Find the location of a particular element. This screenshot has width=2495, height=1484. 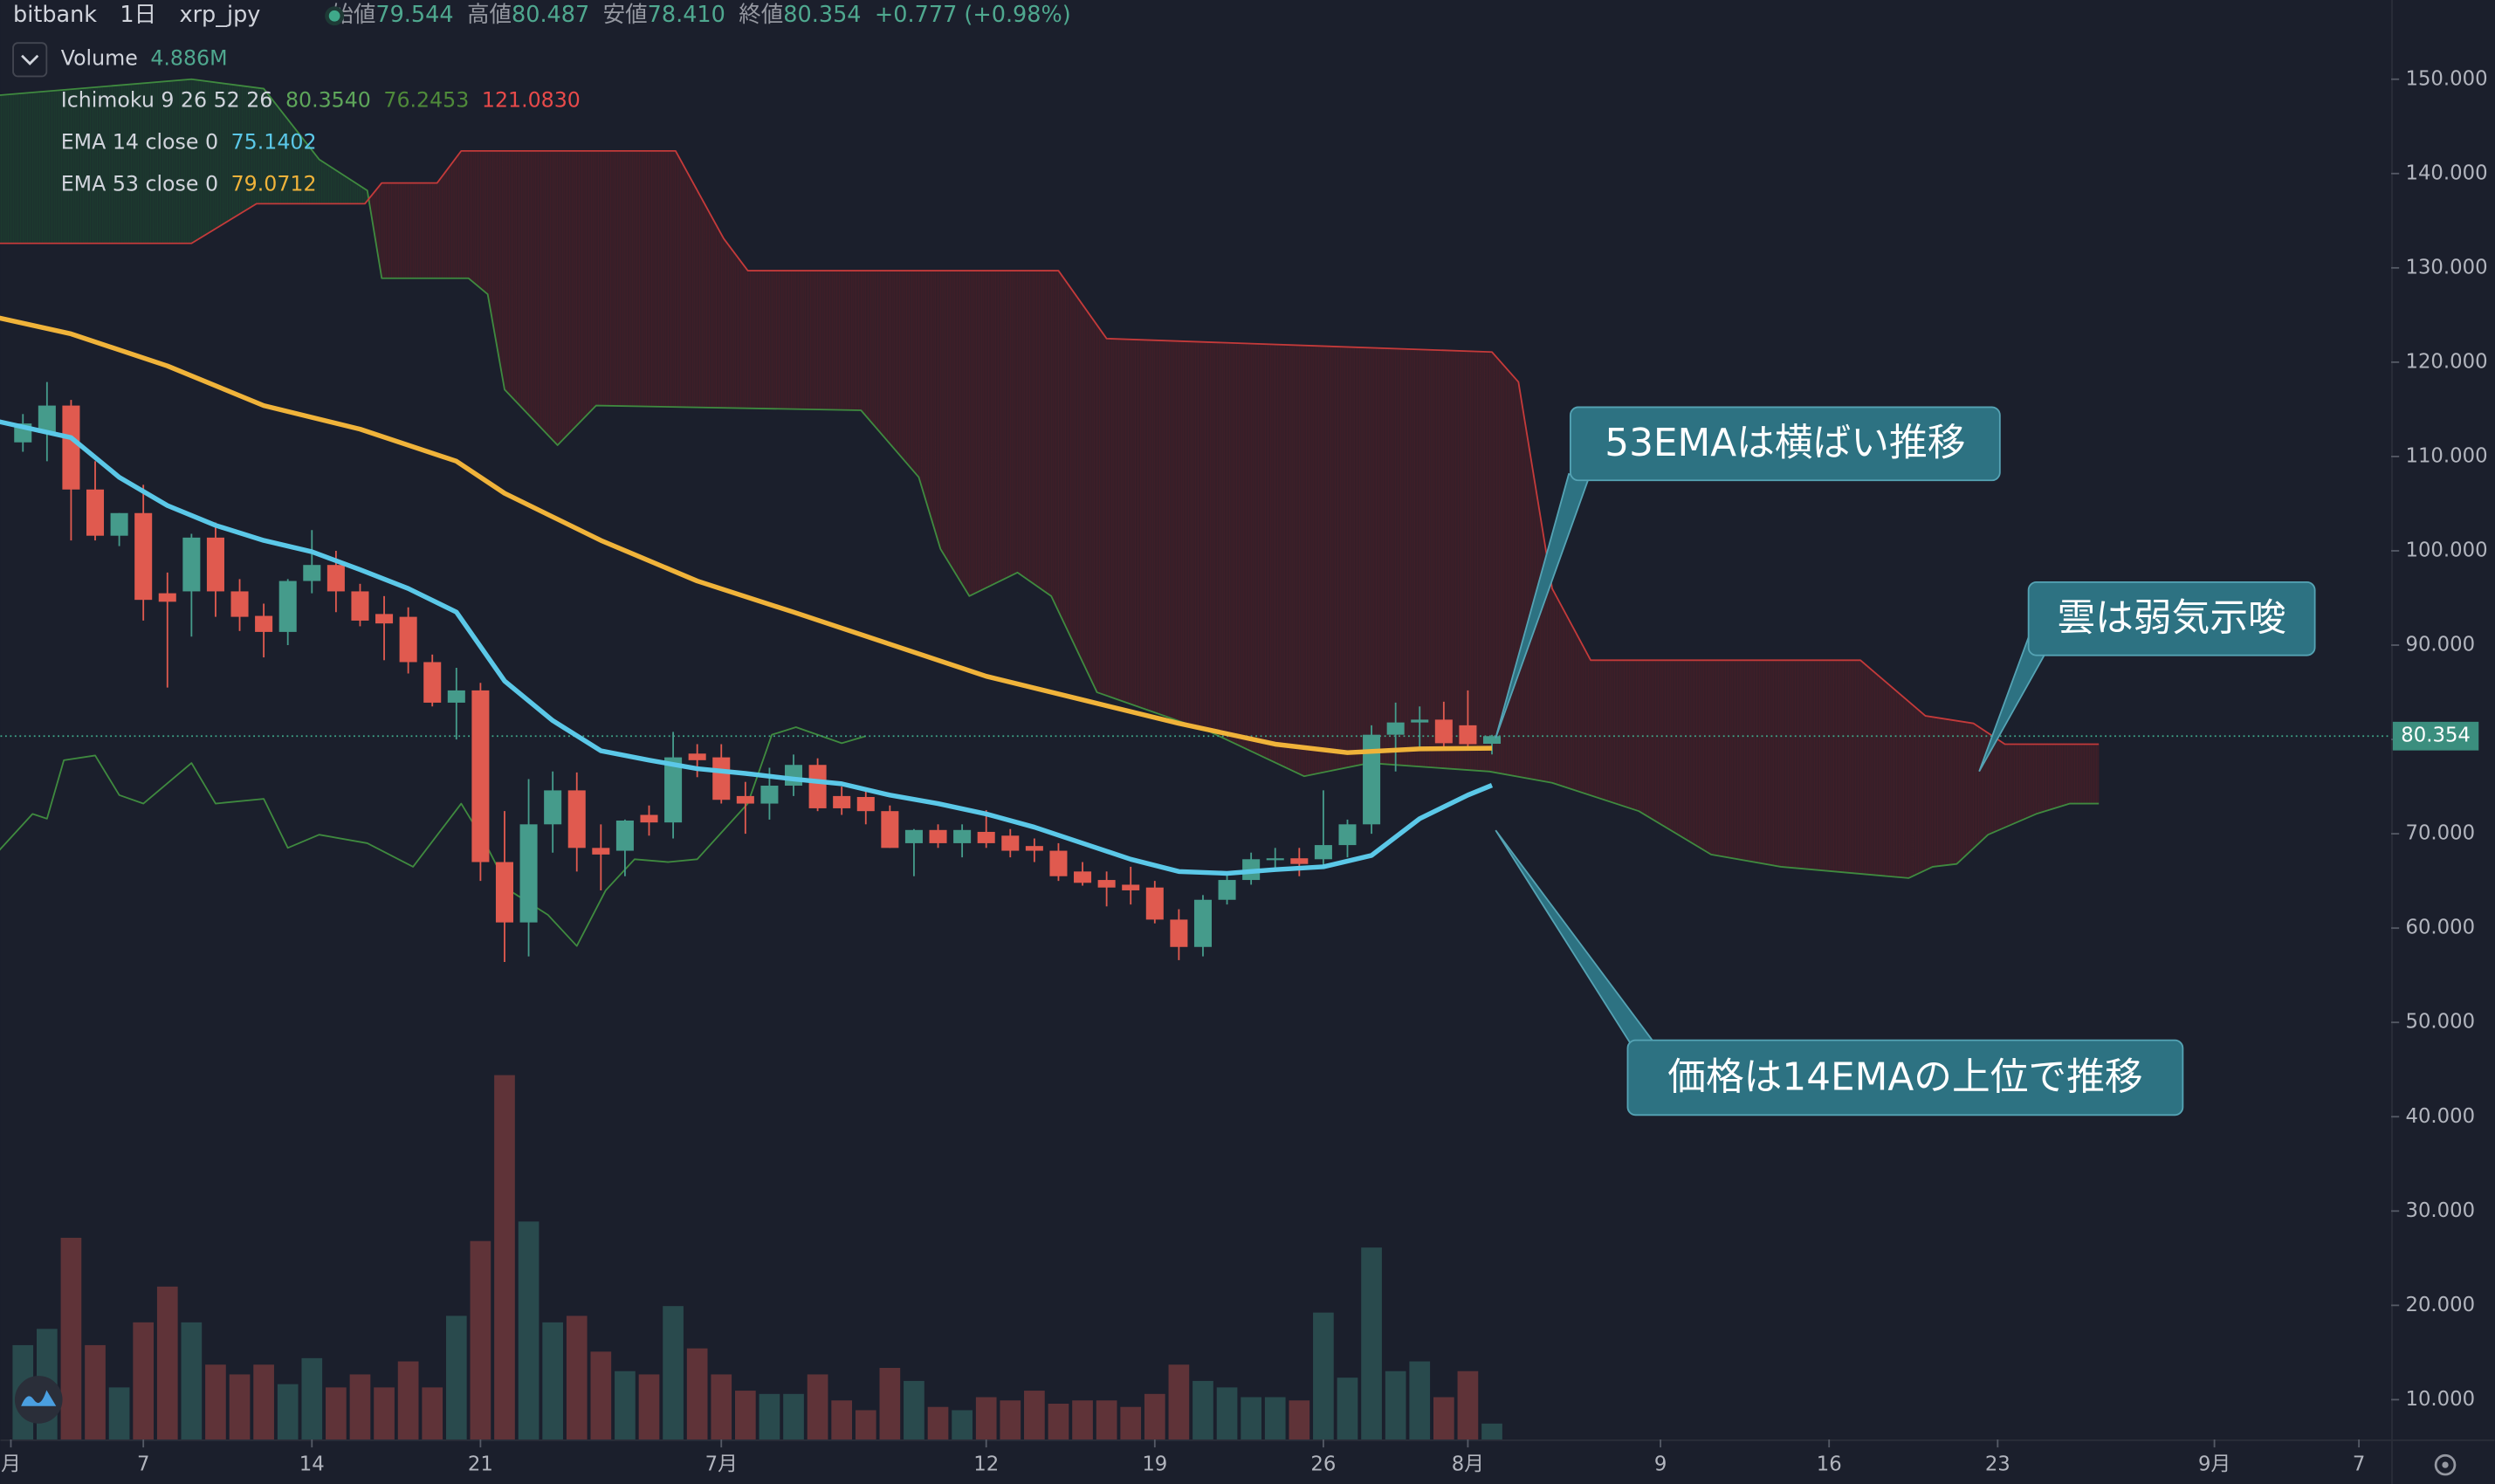

settings-icon is located at coordinates (2445, 1464).